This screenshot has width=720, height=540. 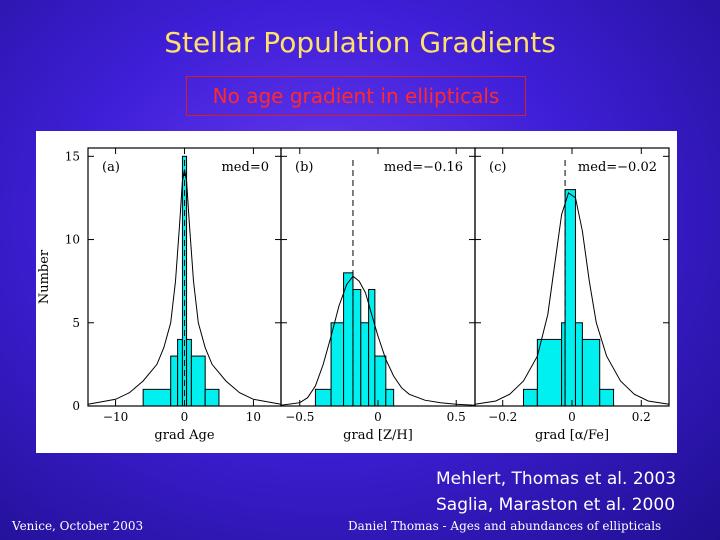 I want to click on y-tick-label: 15, so click(x=72, y=156).